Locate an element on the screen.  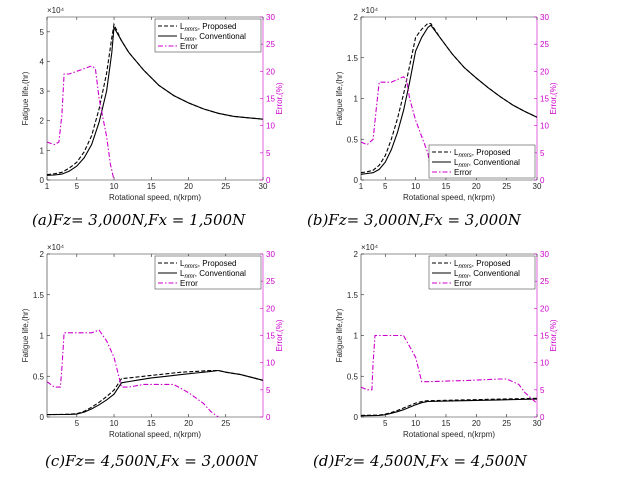
y-exponent-label: ×10⁴ is located at coordinates (56, 247).